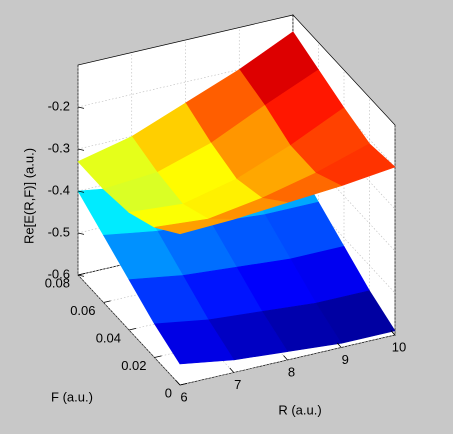  Describe the element at coordinates (133, 365) in the screenshot. I see `y-tick-label: 0.02` at that location.